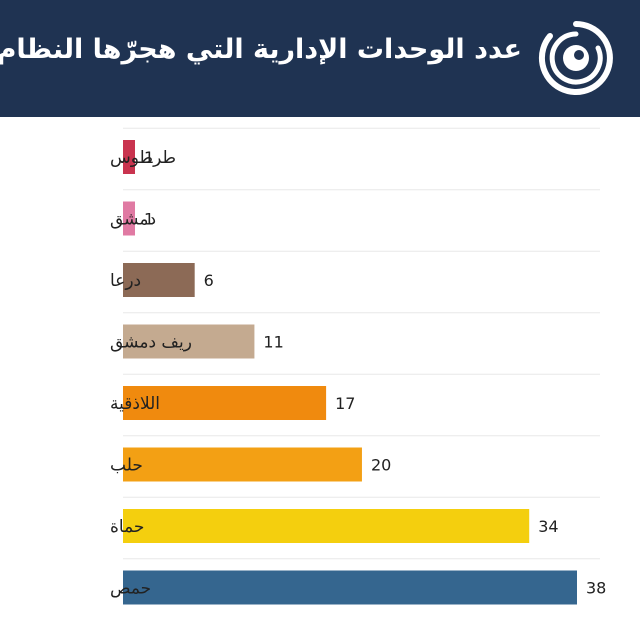 The height and width of the screenshot is (640, 640). Describe the element at coordinates (209, 280) in the screenshot. I see `value-label: 6` at that location.